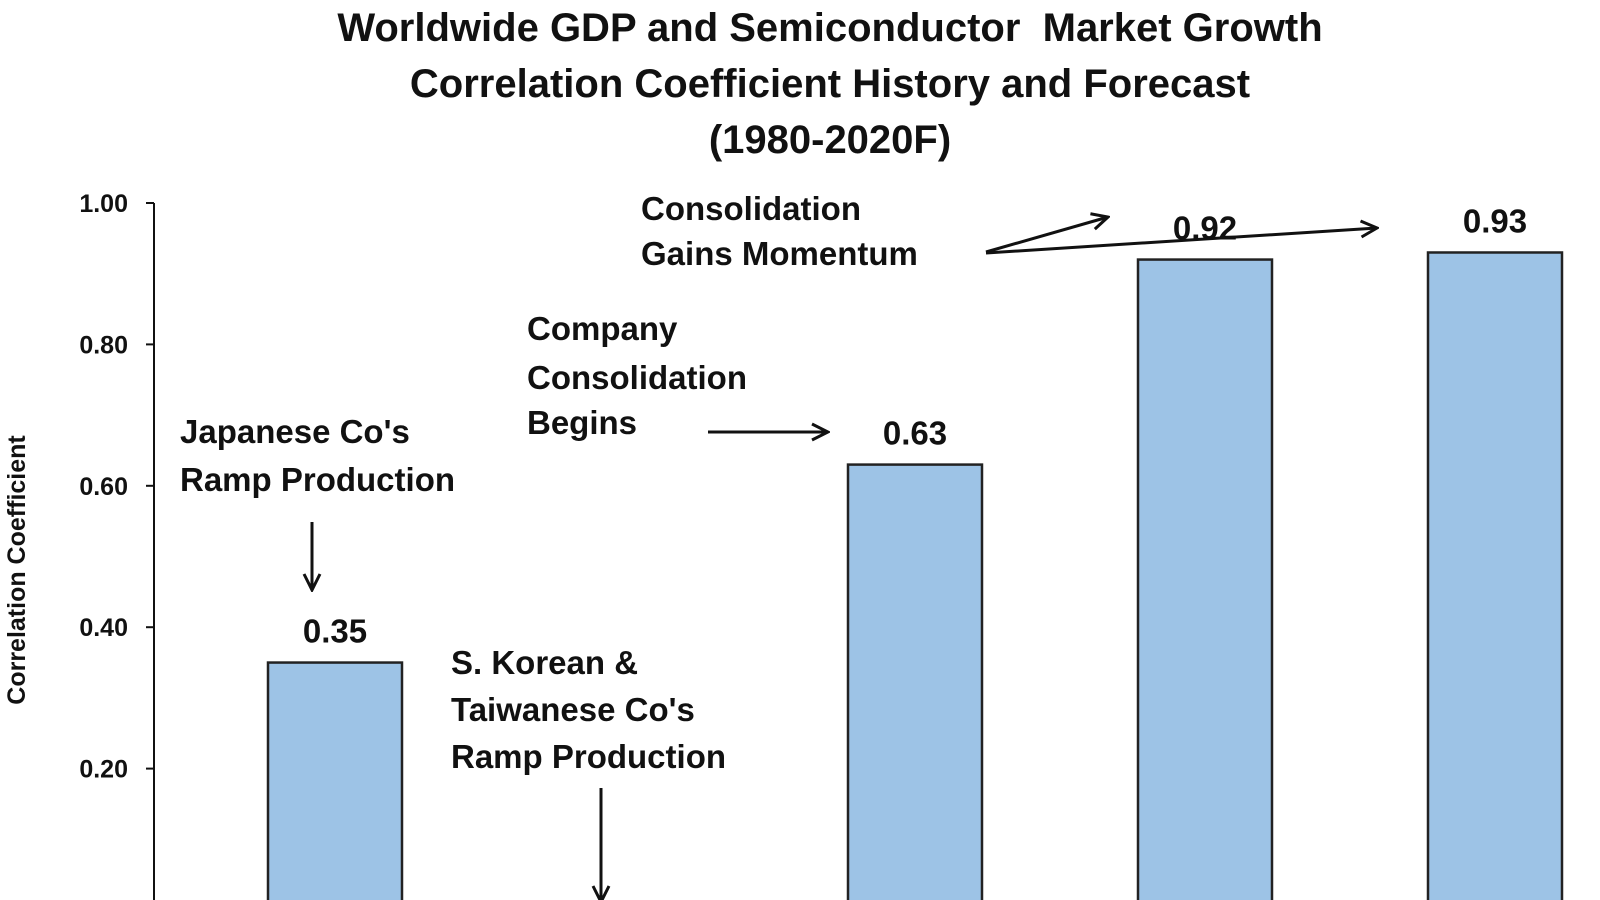 This screenshot has height=900, width=1600. Describe the element at coordinates (103, 345) in the screenshot. I see `y-tick-label: 0.80` at that location.